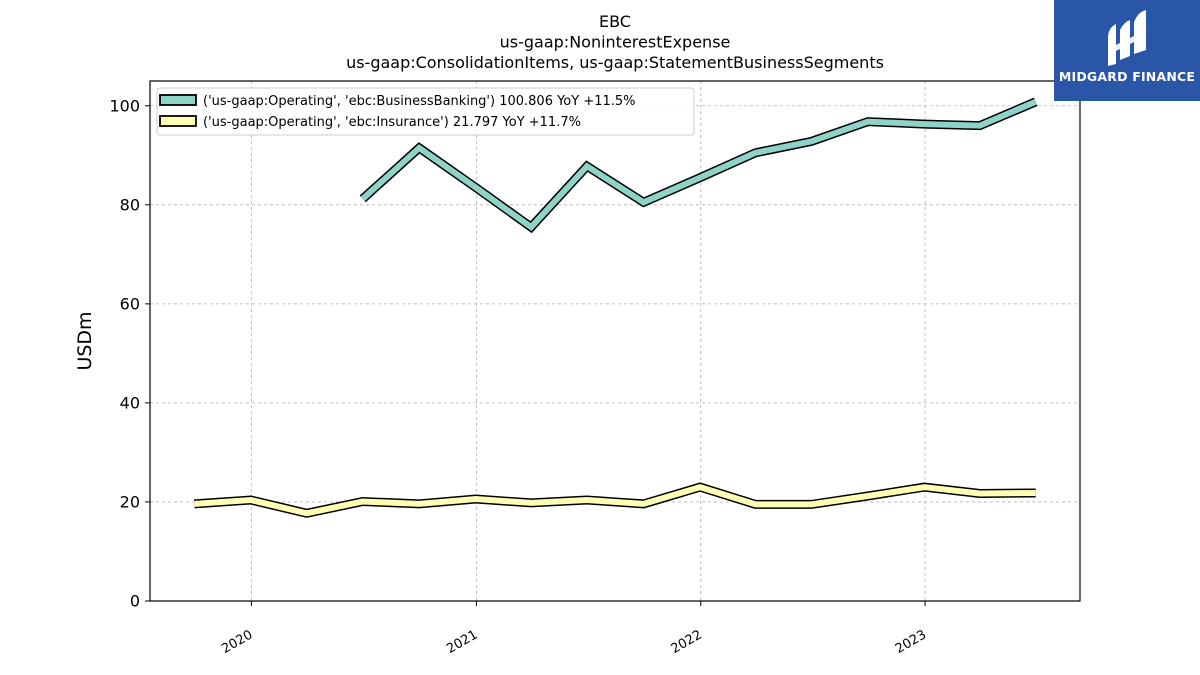  What do you see at coordinates (130, 402) in the screenshot?
I see `y-tick-label: 40` at bounding box center [130, 402].